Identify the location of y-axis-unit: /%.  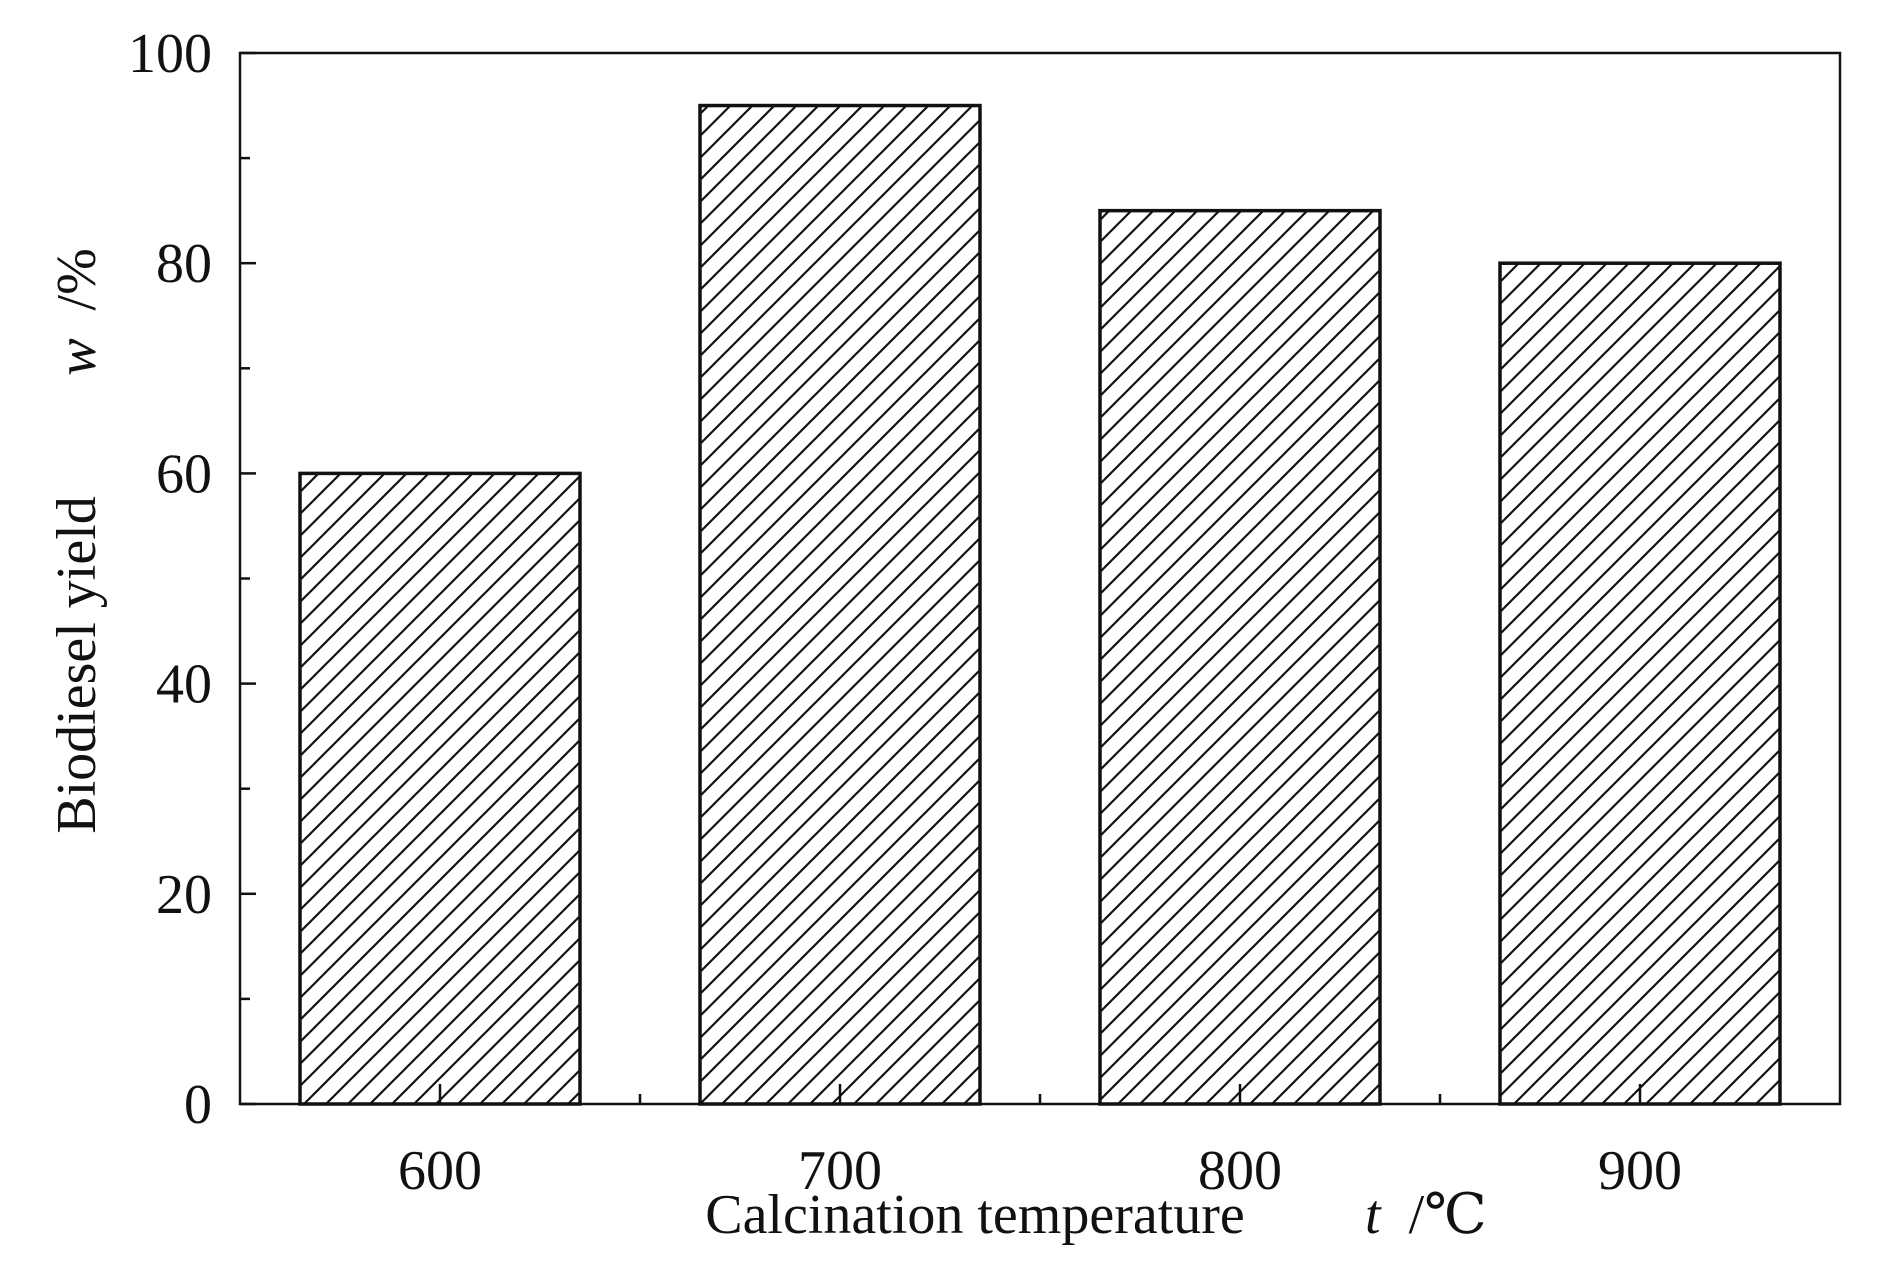
(77, 279).